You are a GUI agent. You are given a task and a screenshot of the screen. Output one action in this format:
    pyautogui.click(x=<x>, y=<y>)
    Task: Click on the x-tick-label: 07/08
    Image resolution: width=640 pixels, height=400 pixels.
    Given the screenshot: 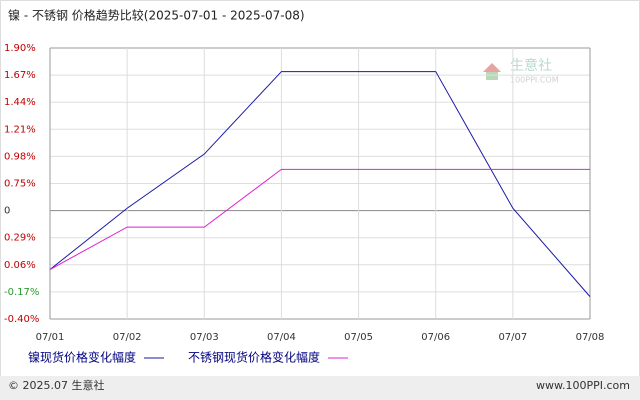 What is the action you would take?
    pyautogui.click(x=590, y=337)
    